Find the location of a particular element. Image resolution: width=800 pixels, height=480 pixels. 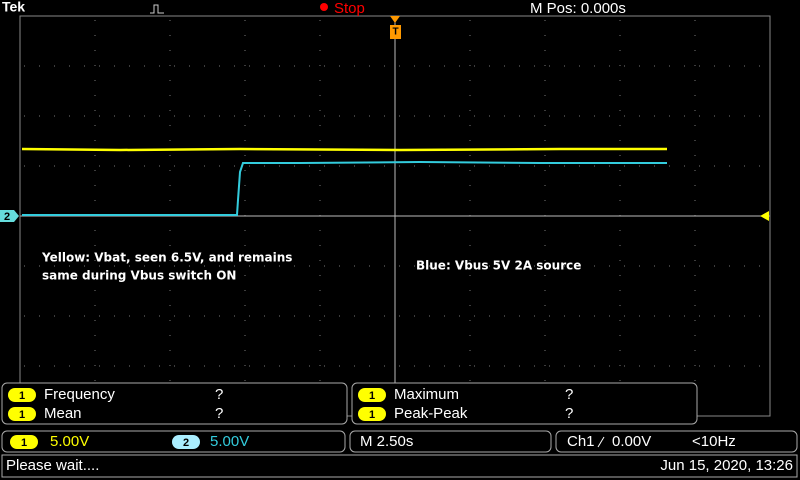

annotation: Yellow: Vbat, seen 6.5V, and remains is located at coordinates (166, 258).